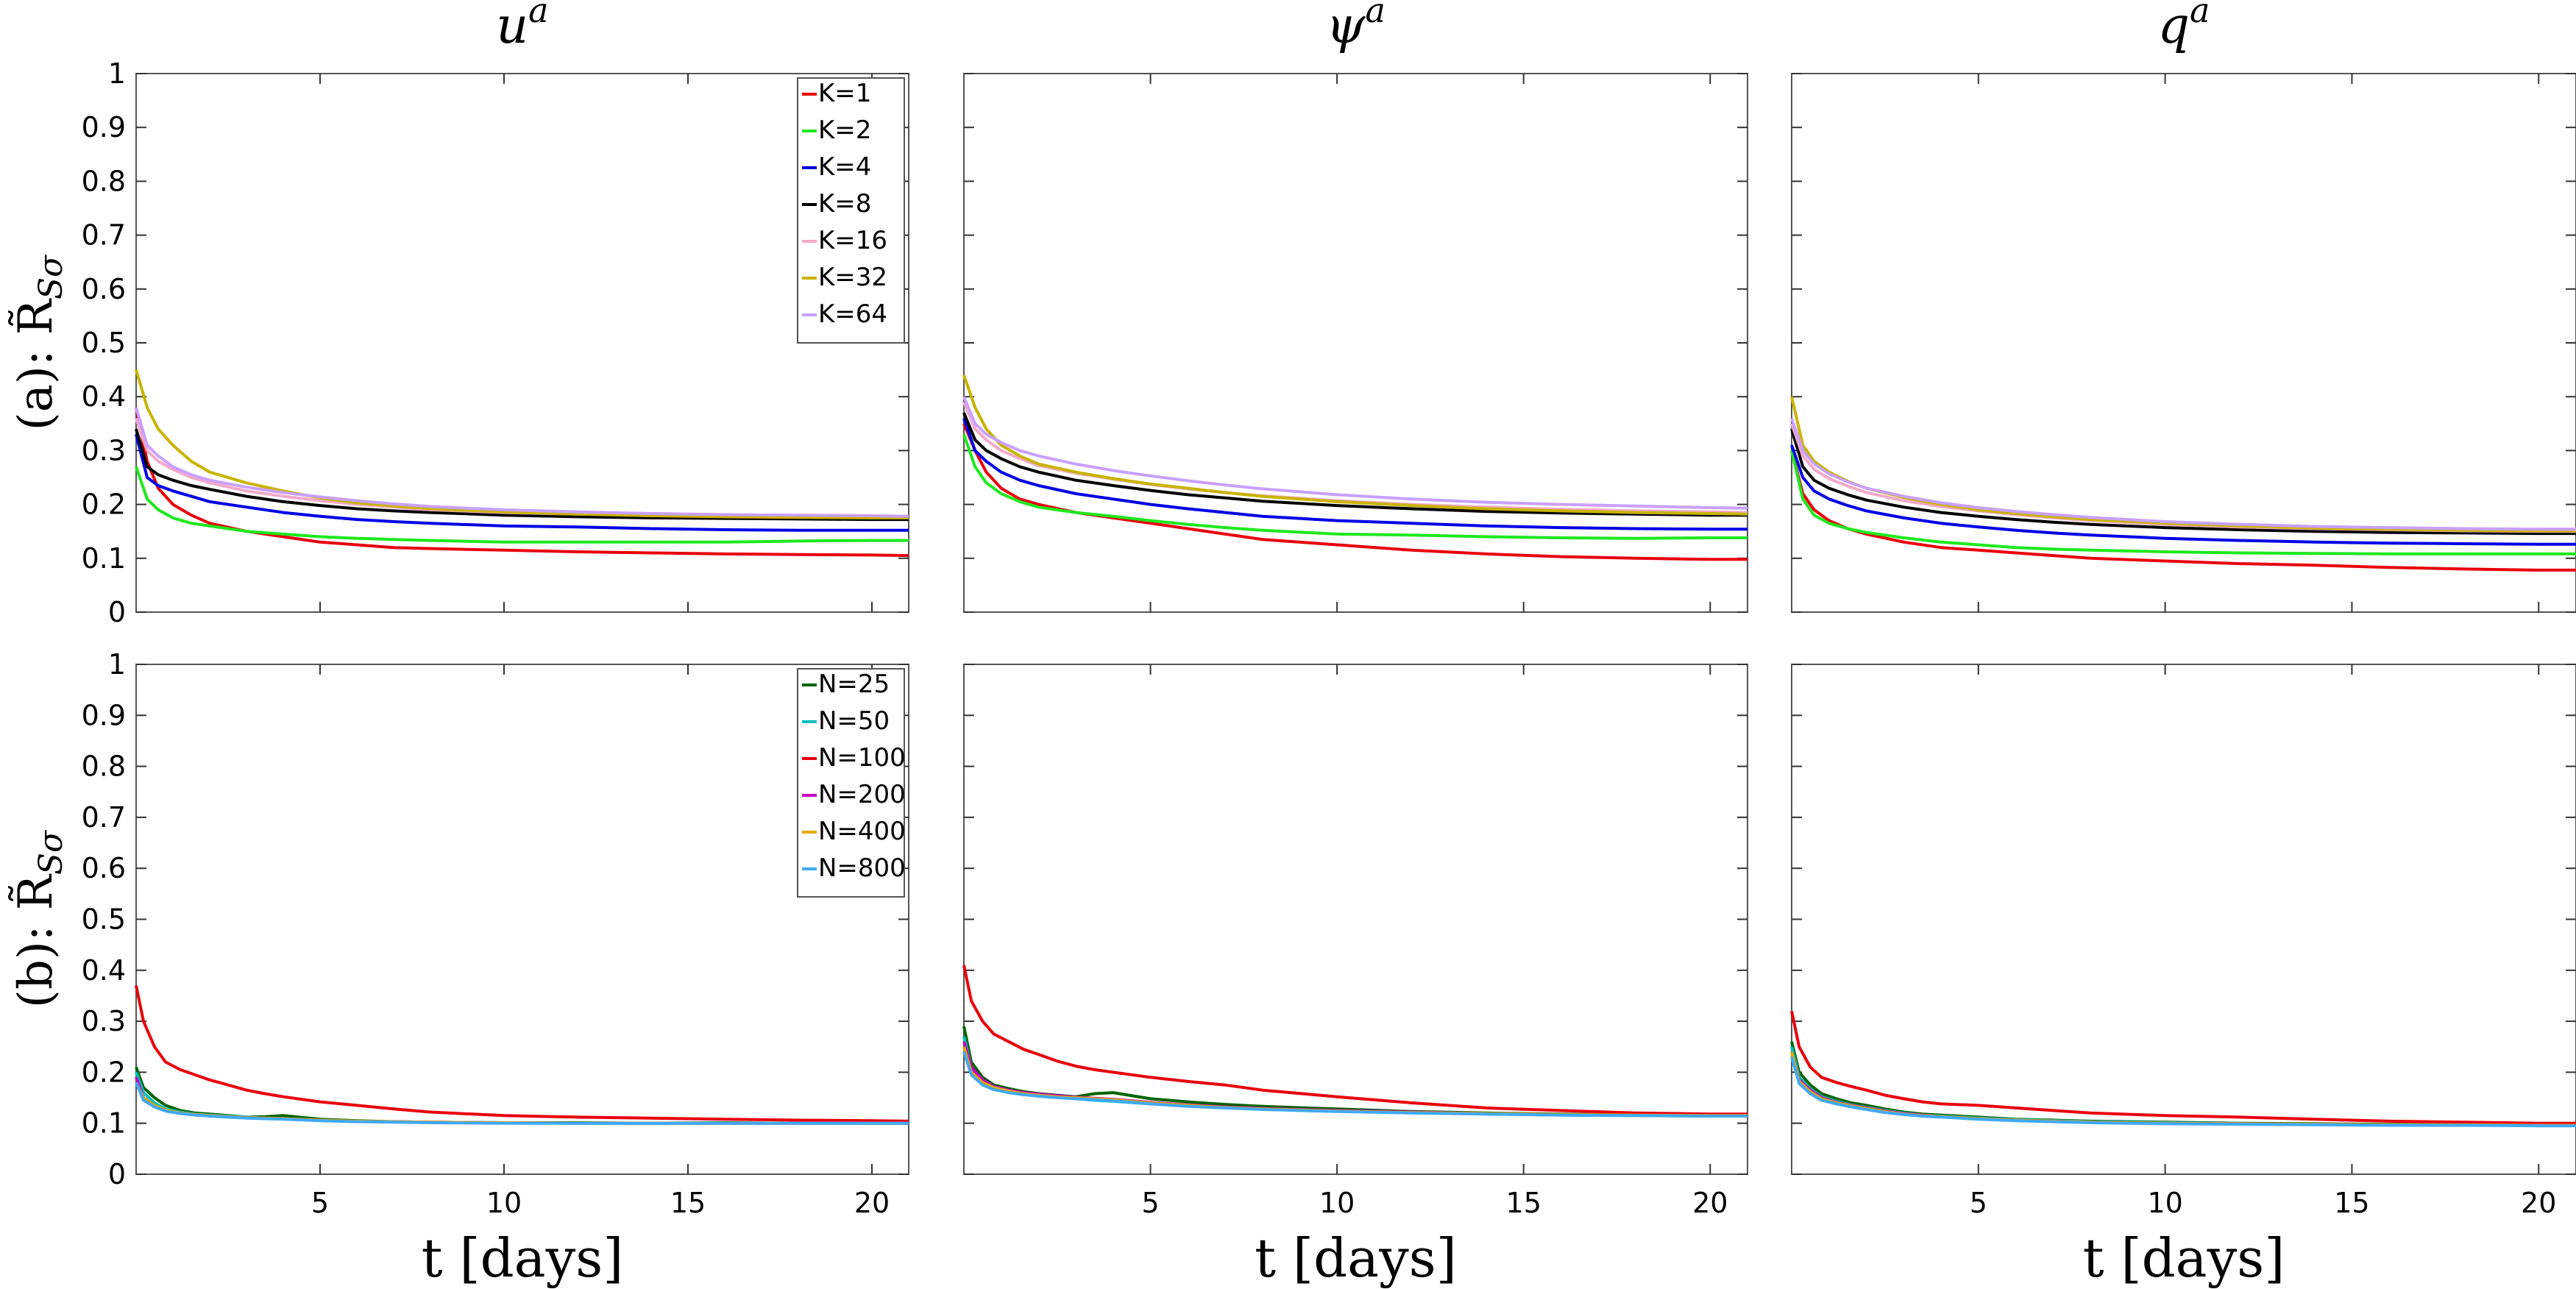  What do you see at coordinates (522, 920) in the screenshot?
I see `chart-b1-axes-frame` at bounding box center [522, 920].